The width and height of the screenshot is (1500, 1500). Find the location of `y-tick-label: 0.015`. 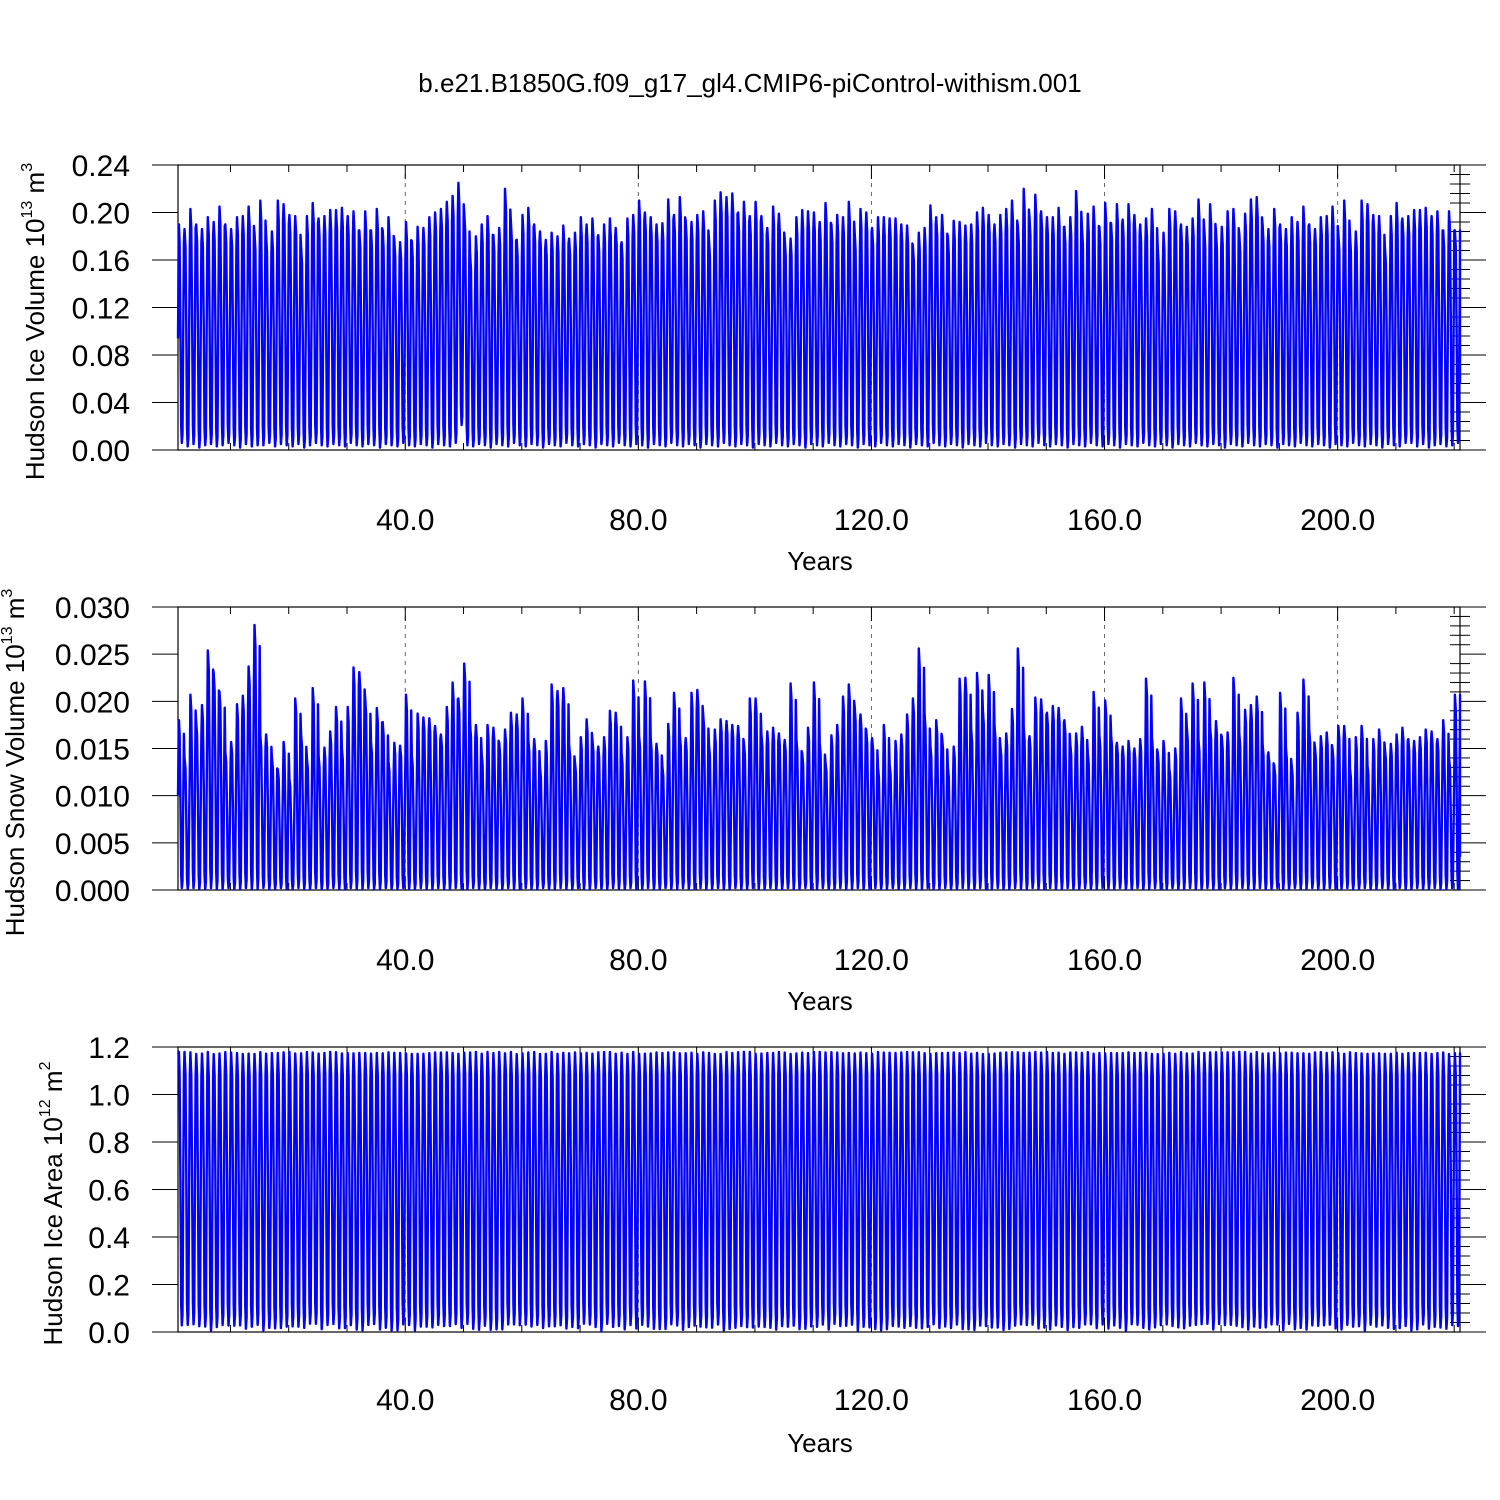

y-tick-label: 0.015 is located at coordinates (92, 750).